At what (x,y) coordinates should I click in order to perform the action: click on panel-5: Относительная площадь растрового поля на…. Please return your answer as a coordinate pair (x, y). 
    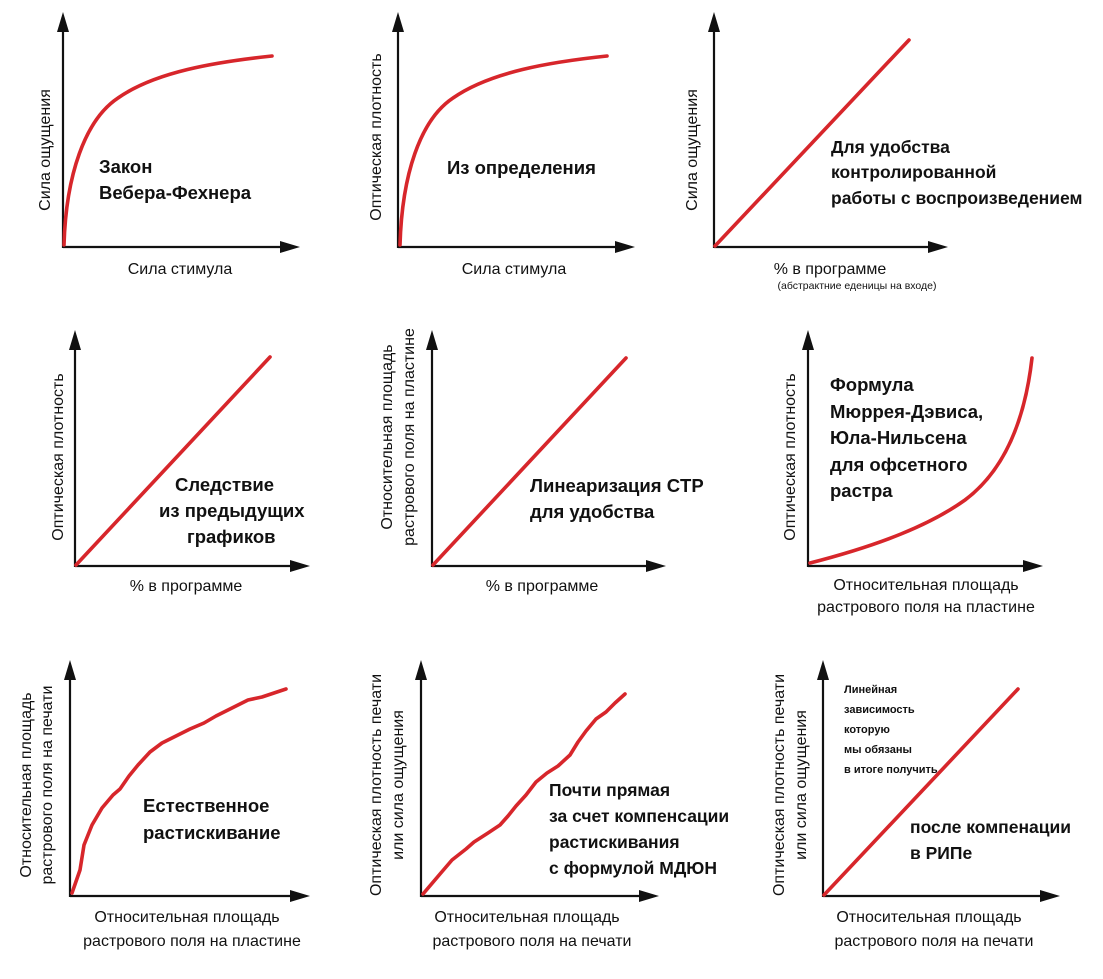
    Looking at the image, I should click on (544, 461).